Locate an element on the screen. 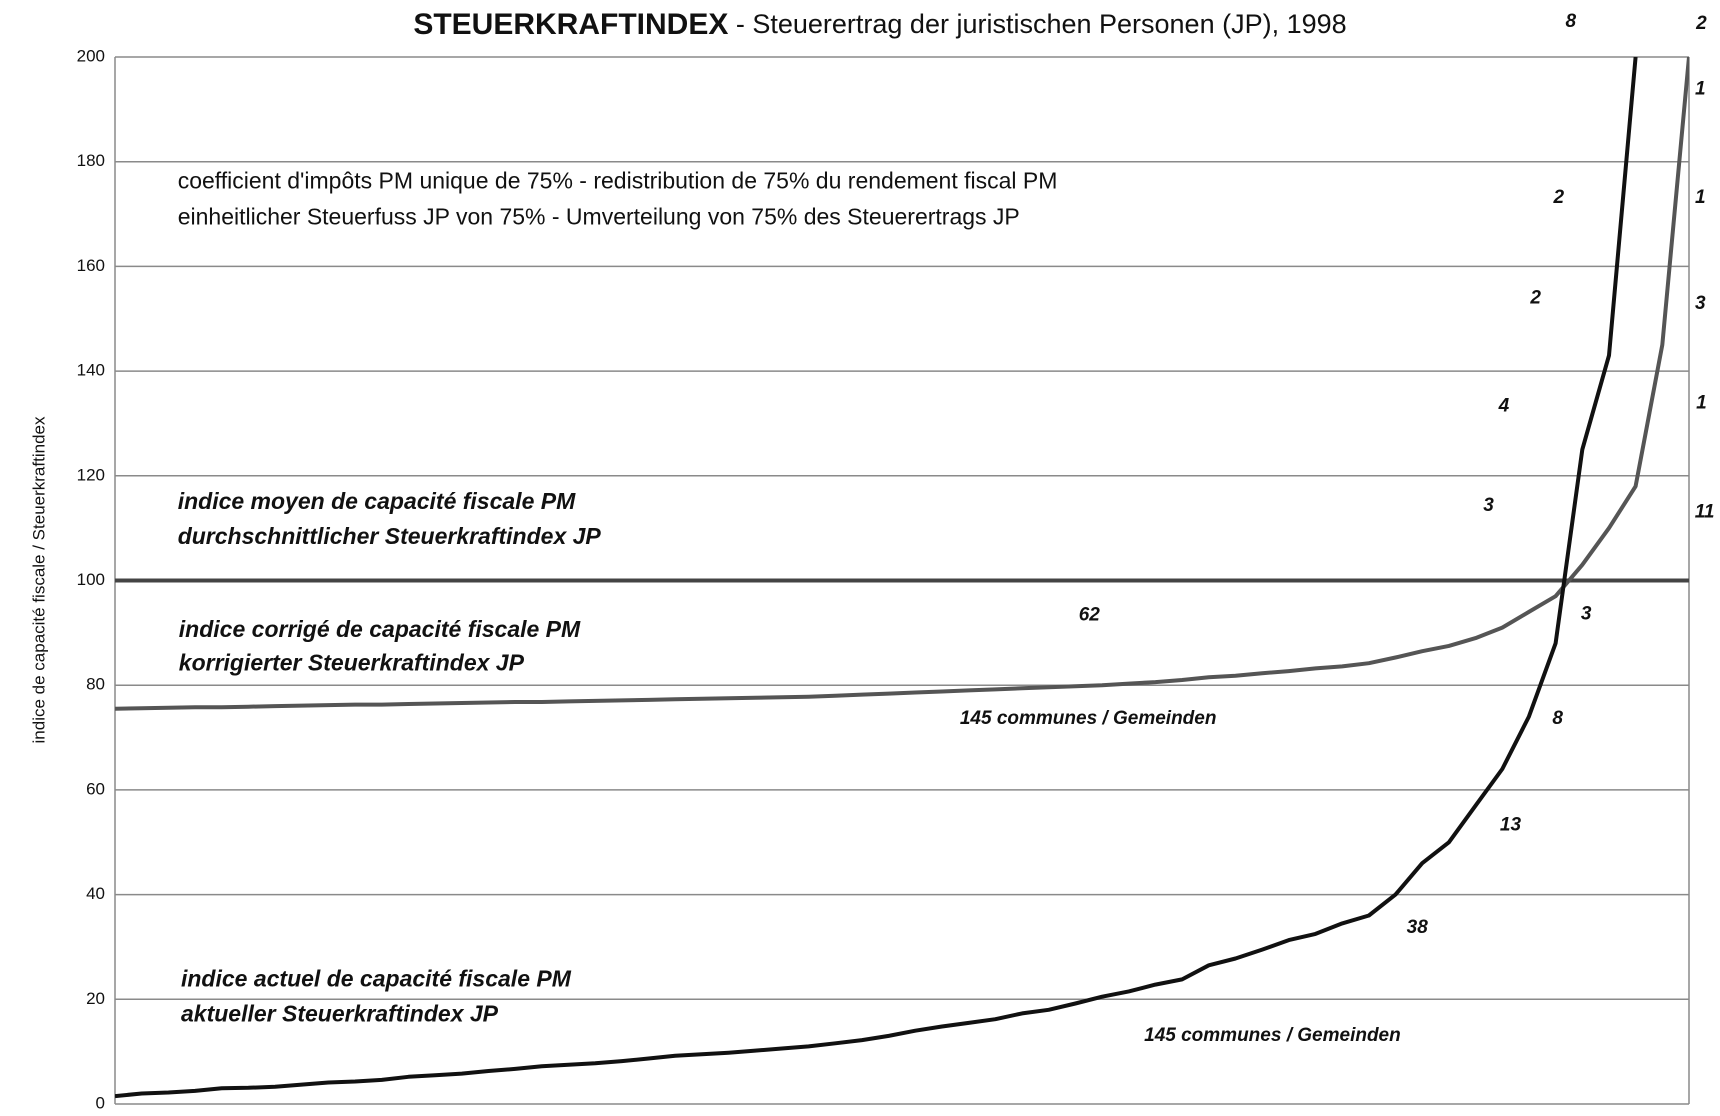  y-tick-label: 100 is located at coordinates (91, 579).